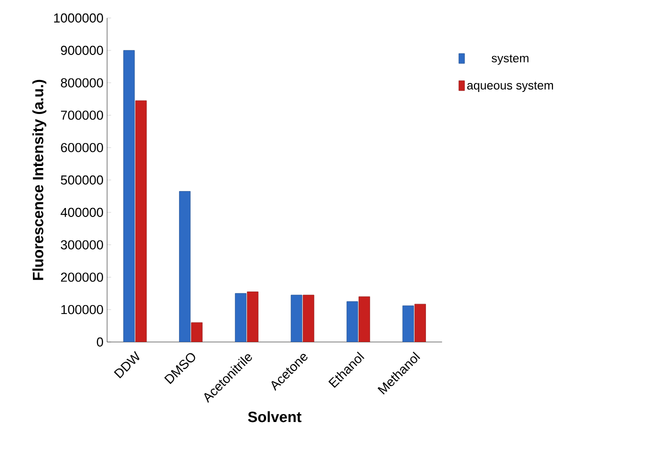 This screenshot has width=648, height=473. What do you see at coordinates (275, 416) in the screenshot?
I see `x-axis-title: Solvent` at bounding box center [275, 416].